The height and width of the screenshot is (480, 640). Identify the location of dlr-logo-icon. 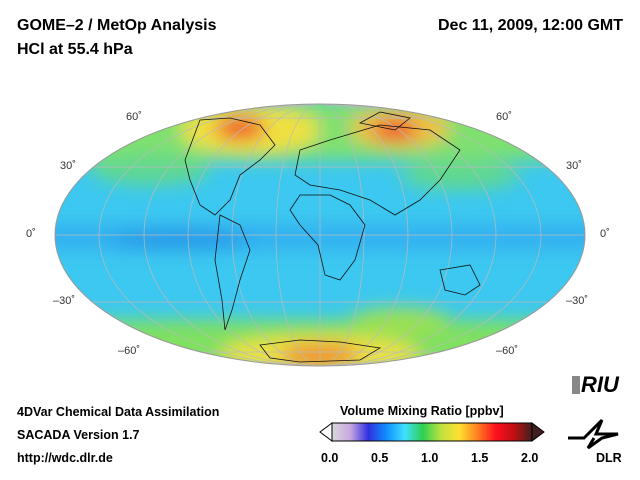
(593, 434).